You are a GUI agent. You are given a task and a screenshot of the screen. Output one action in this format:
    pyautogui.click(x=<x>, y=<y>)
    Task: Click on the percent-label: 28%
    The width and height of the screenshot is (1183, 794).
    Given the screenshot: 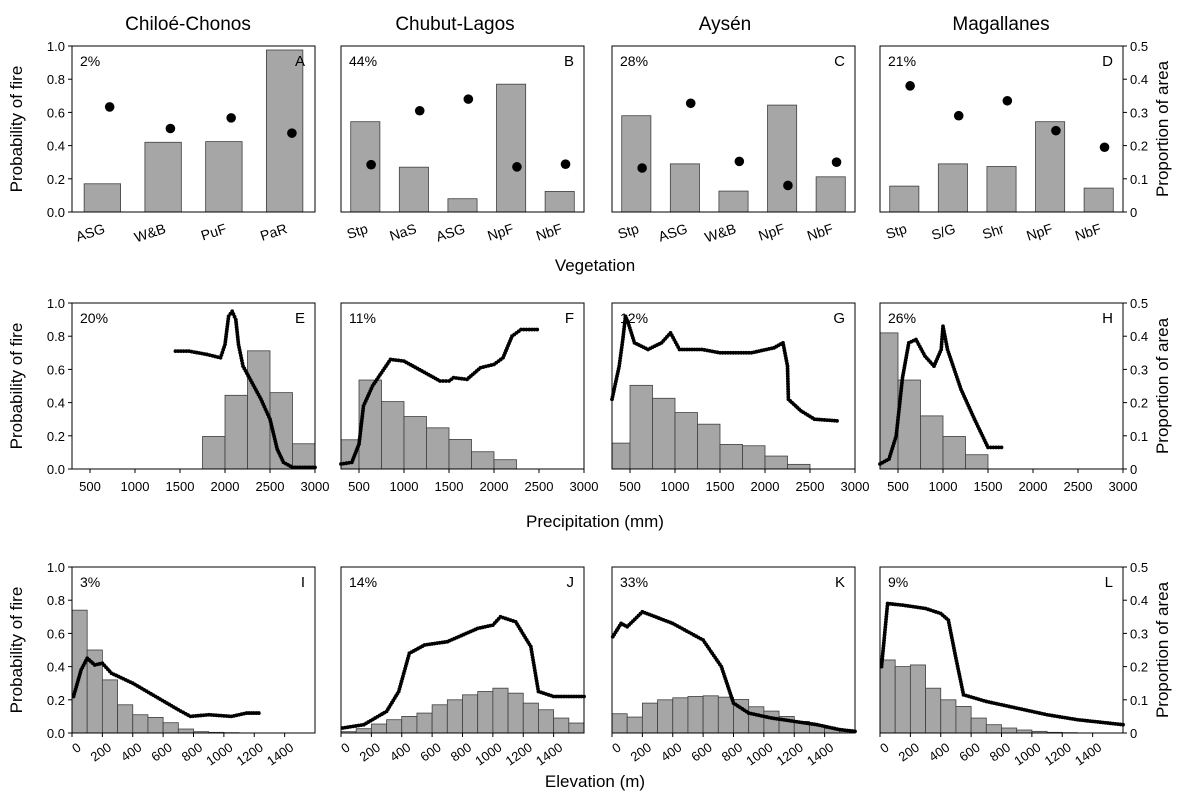 What is the action you would take?
    pyautogui.click(x=634, y=61)
    